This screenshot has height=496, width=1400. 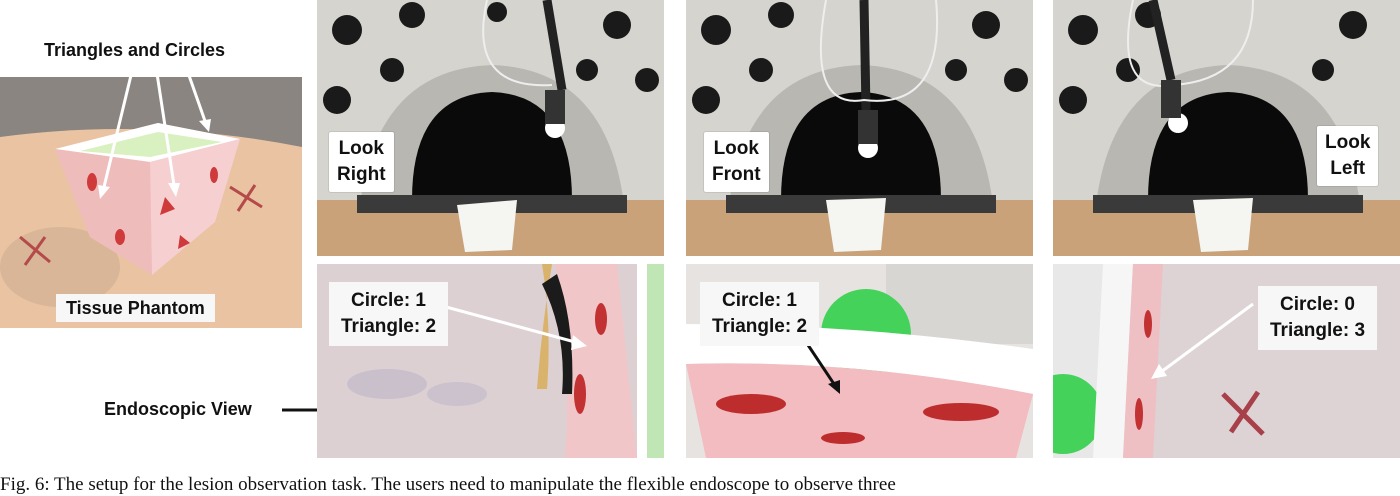 What do you see at coordinates (859, 128) in the screenshot?
I see `scene-photo-look-front: Look Front` at bounding box center [859, 128].